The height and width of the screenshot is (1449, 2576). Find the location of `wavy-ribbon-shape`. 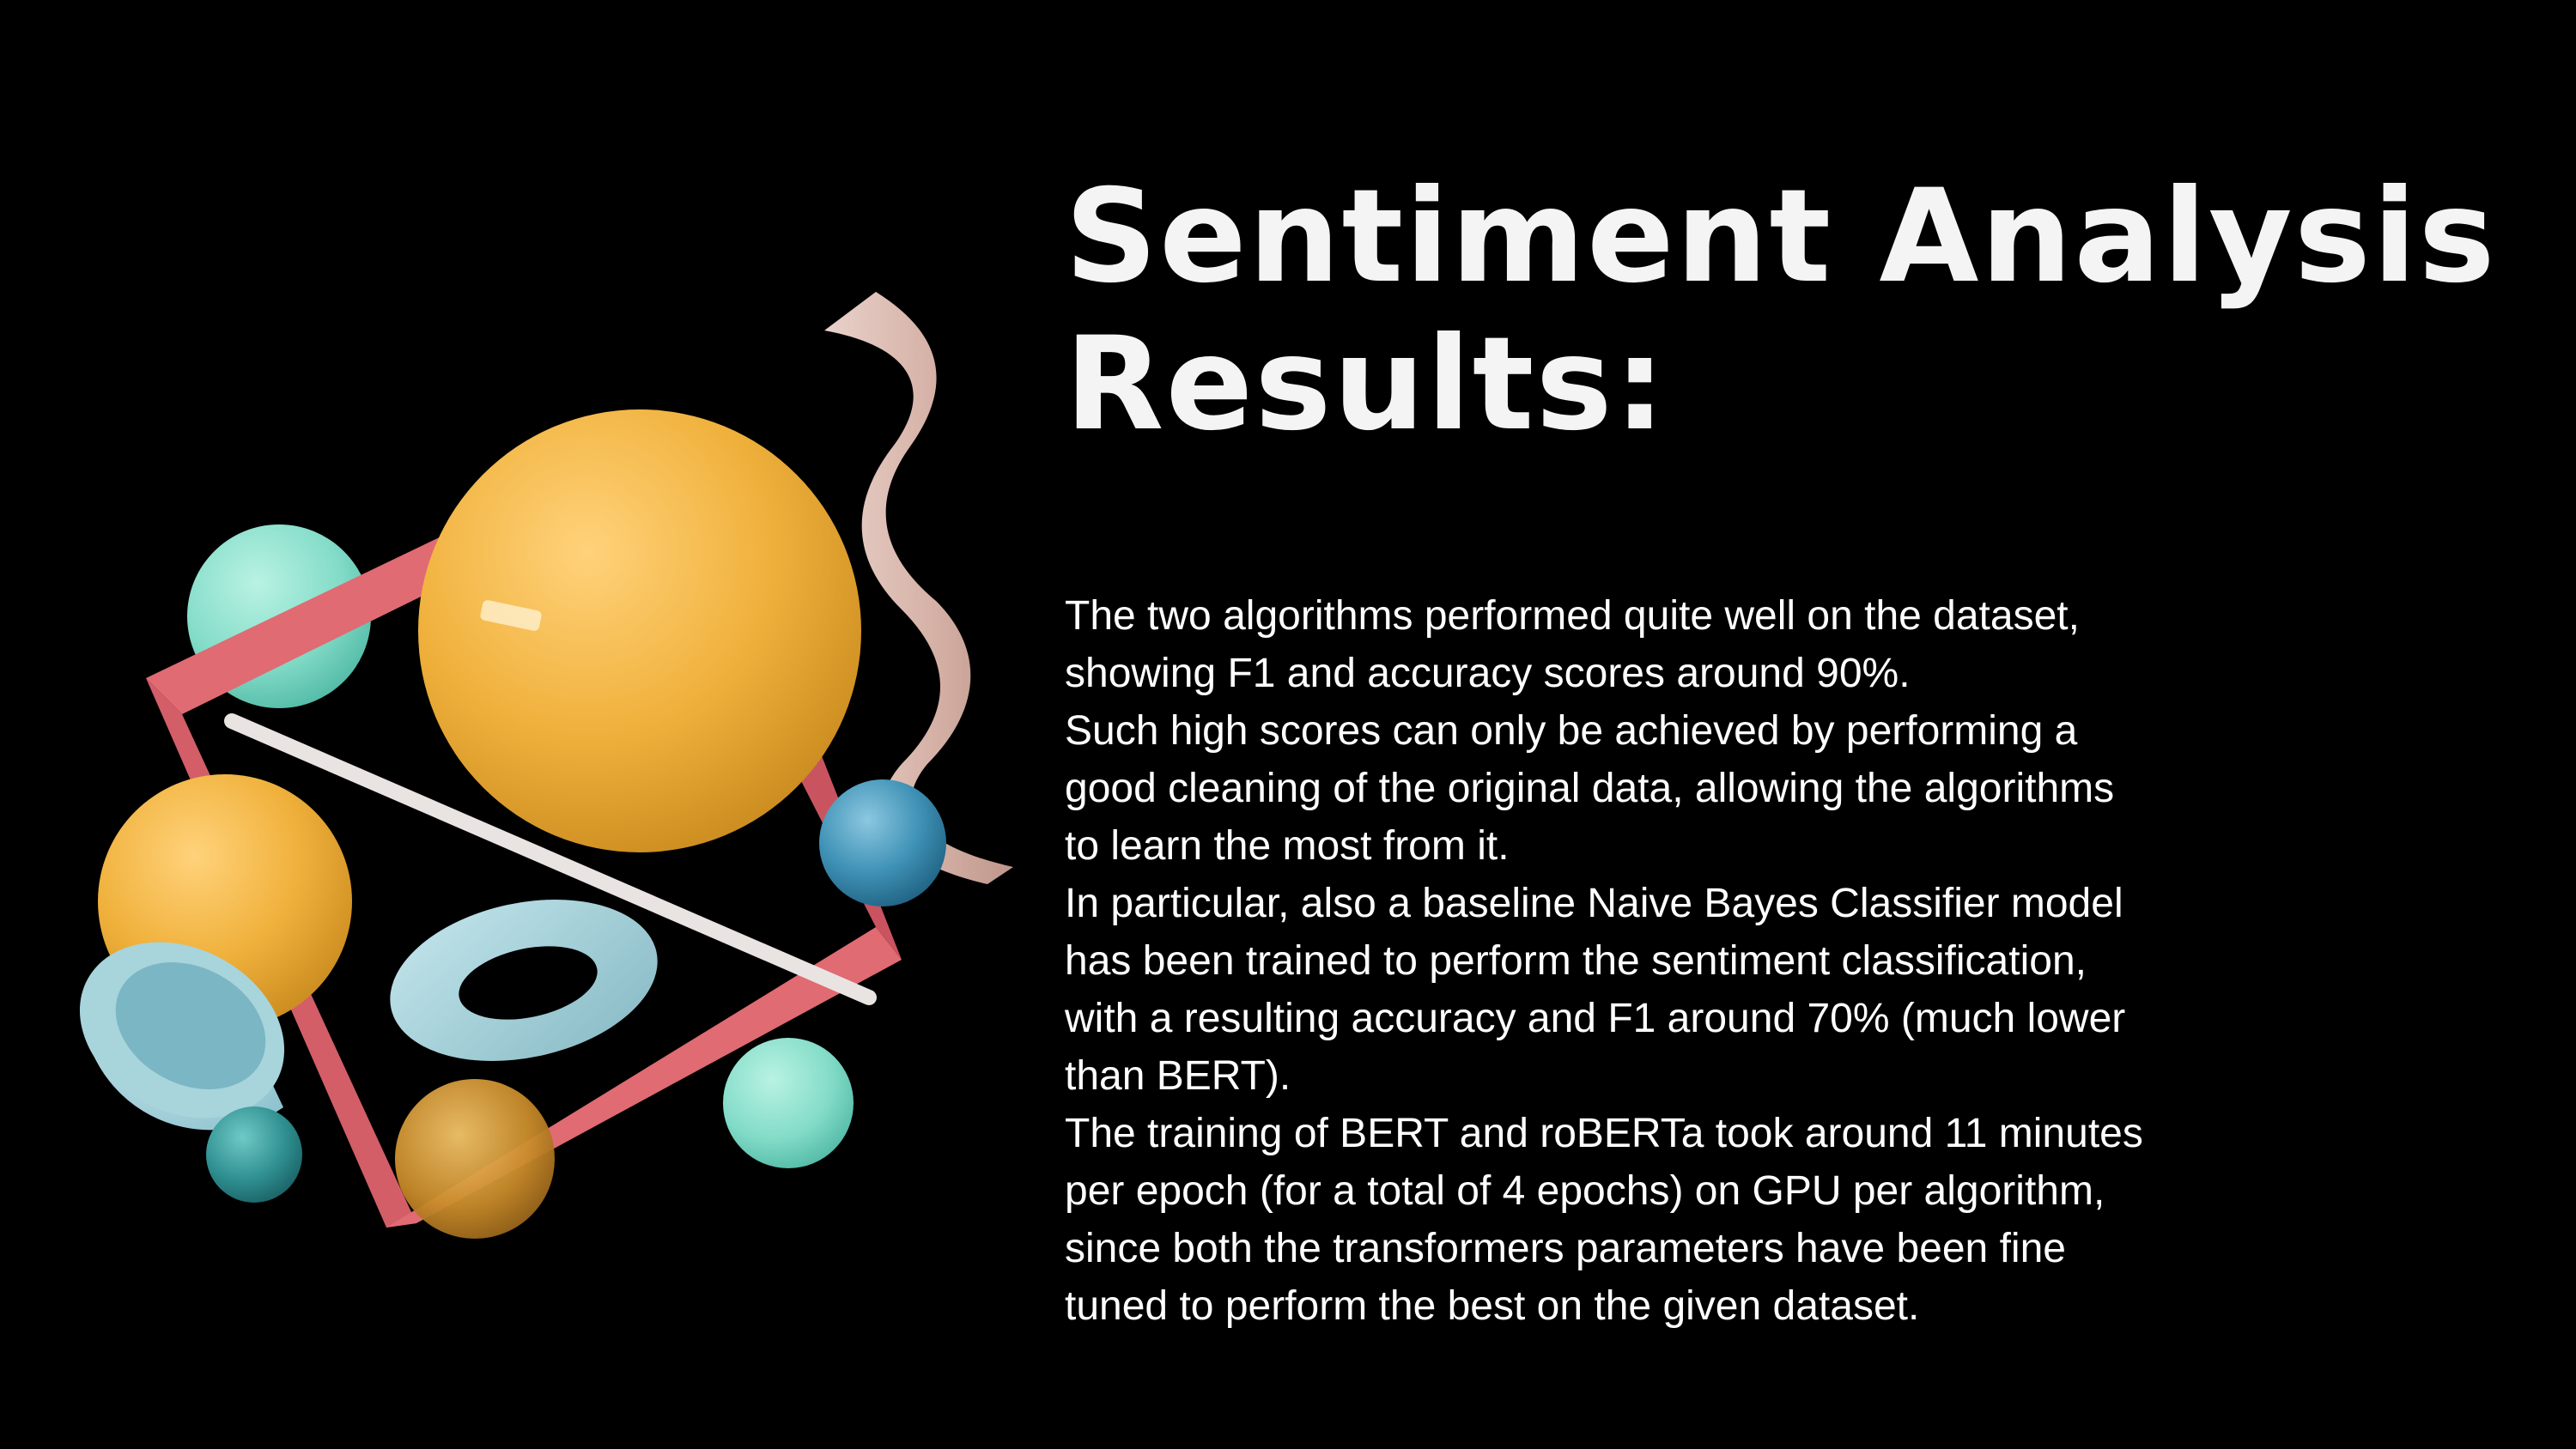

wavy-ribbon-shape is located at coordinates (918, 588).